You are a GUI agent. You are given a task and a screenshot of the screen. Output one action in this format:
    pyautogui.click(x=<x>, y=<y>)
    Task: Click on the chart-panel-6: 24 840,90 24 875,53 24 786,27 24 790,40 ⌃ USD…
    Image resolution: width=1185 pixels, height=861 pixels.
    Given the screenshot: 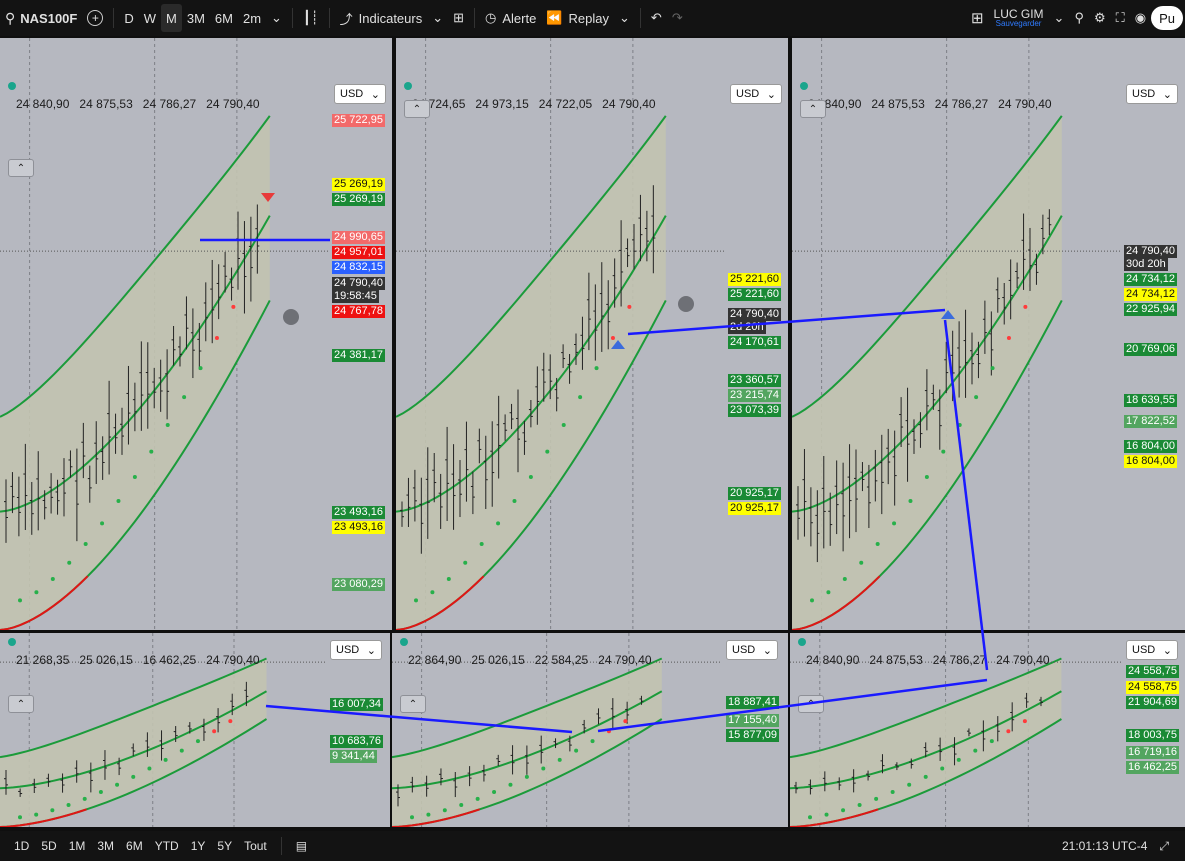 What is the action you would take?
    pyautogui.click(x=987, y=730)
    